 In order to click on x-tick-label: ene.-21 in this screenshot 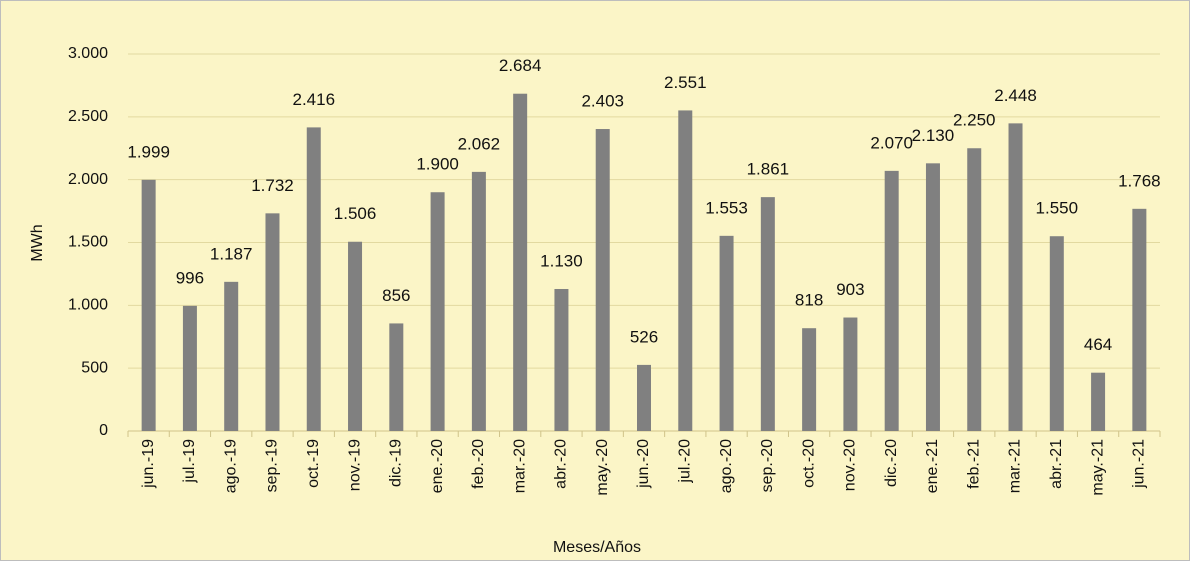, I will do `click(932, 466)`.